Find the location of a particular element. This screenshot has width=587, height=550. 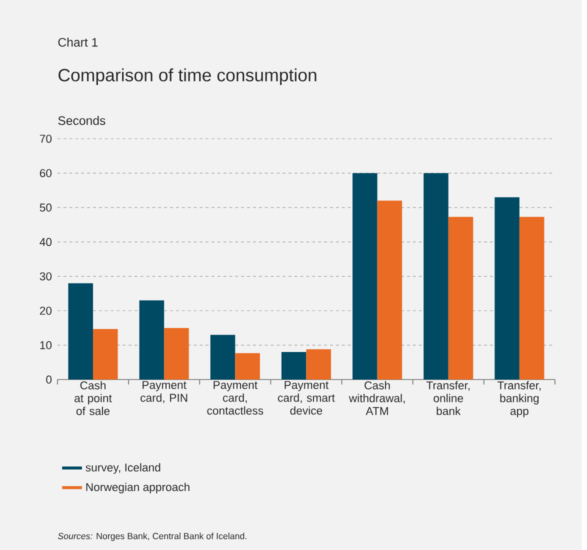

y-tick-label: 0 is located at coordinates (49, 380).